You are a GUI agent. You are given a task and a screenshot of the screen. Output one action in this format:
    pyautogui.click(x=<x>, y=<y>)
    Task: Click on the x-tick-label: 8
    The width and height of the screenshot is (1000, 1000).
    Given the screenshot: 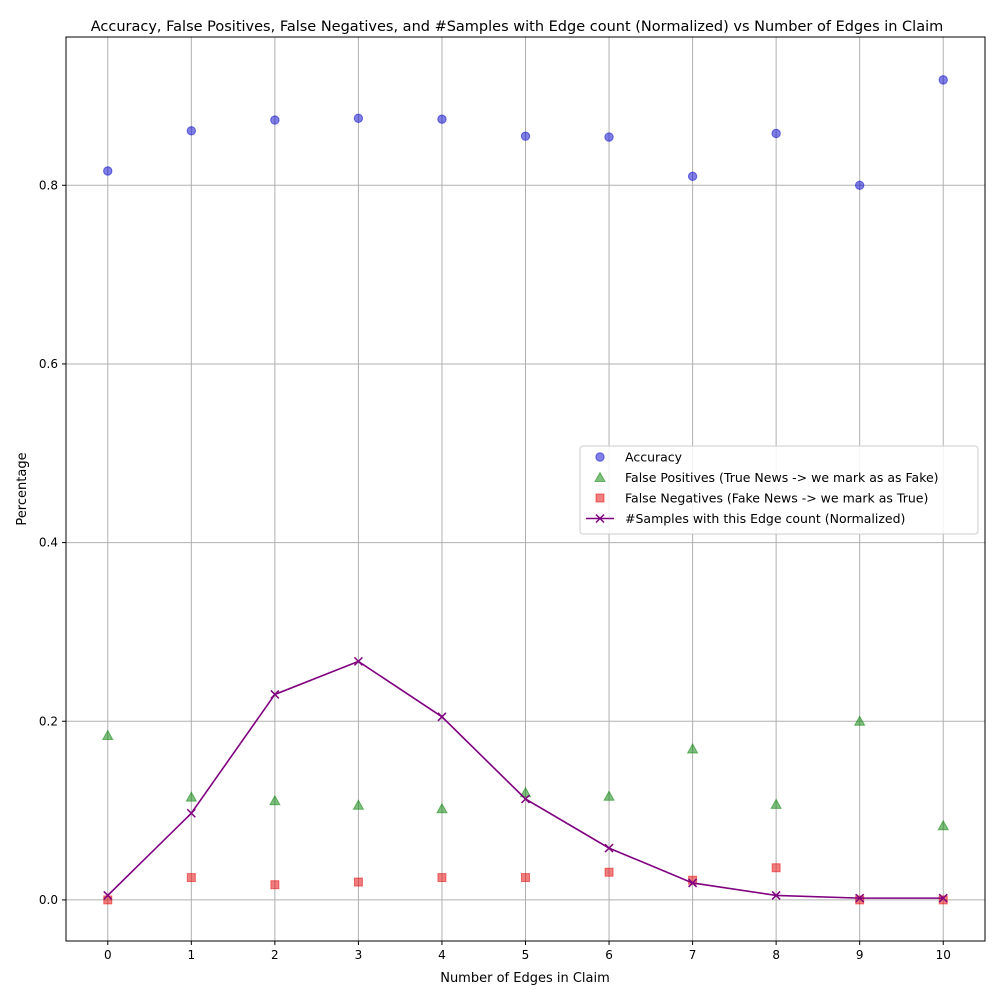 What is the action you would take?
    pyautogui.click(x=776, y=955)
    